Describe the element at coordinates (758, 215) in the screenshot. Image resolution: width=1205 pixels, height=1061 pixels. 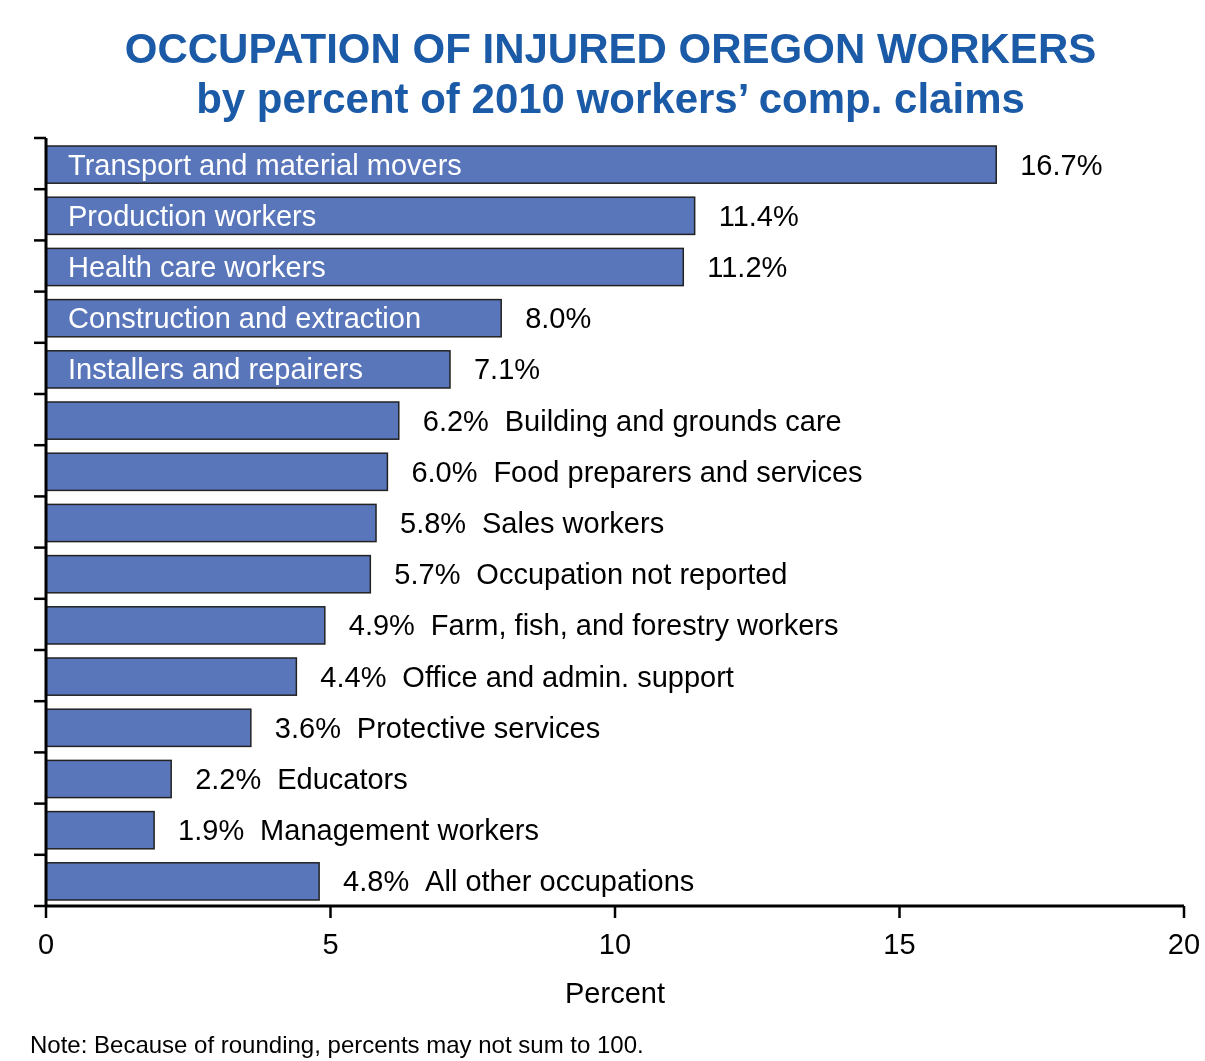
I see `data-label: 11.4%` at that location.